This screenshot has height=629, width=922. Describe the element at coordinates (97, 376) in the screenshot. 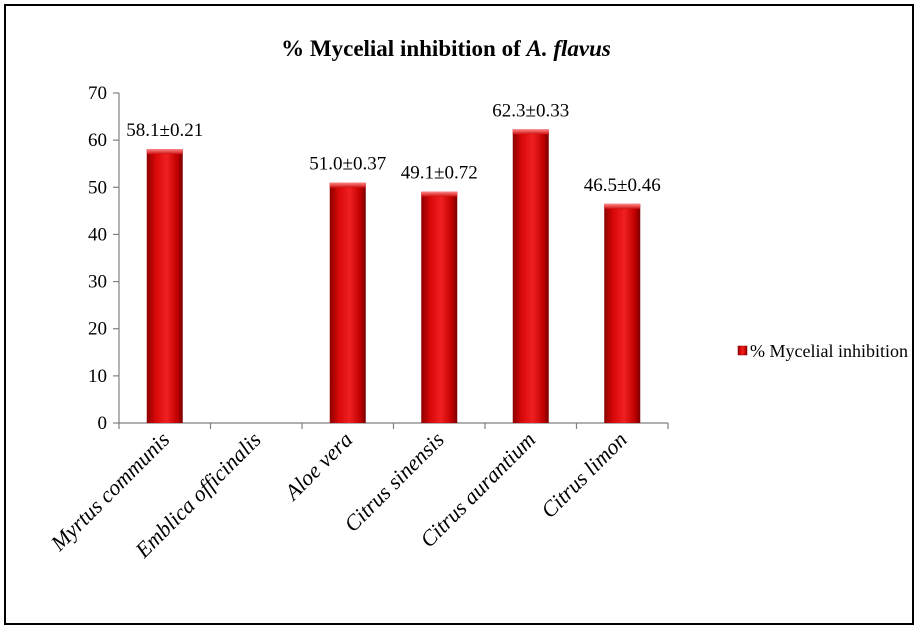

I see `y-tick-label: 10` at that location.